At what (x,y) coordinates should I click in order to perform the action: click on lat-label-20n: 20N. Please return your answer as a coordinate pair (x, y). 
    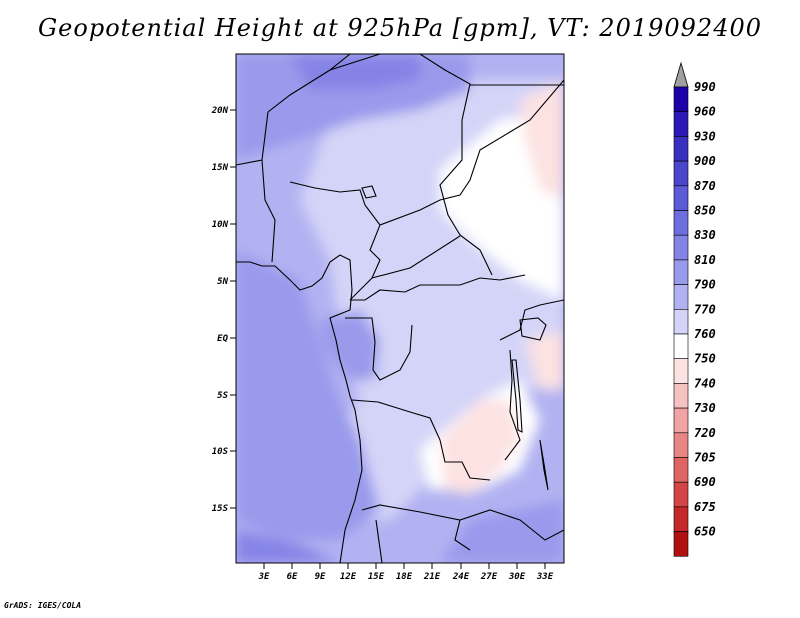
    Looking at the image, I should click on (220, 111).